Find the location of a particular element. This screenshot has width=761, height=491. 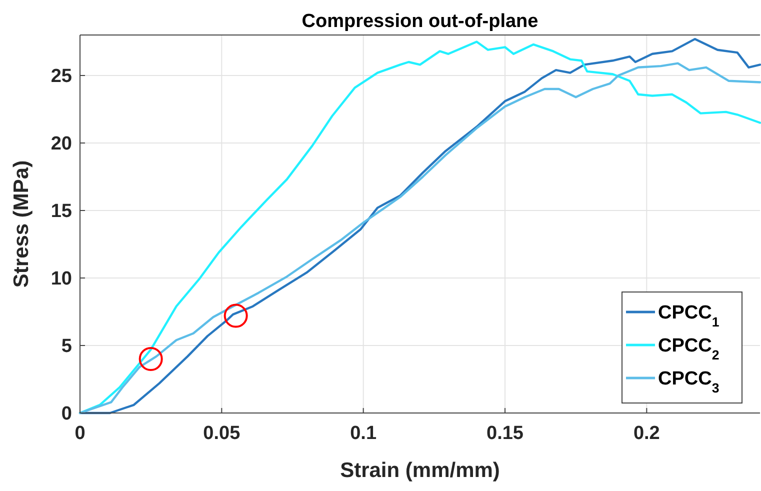

legend-label: CPCC$_{2}$ is located at coordinates (689, 349).